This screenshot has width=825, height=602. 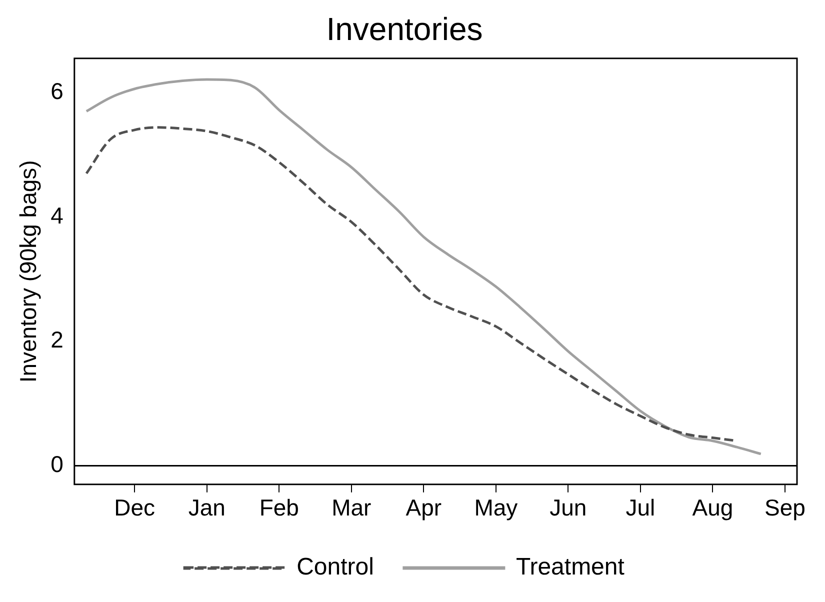 What do you see at coordinates (404, 29) in the screenshot?
I see `chart-title: Inventories` at bounding box center [404, 29].